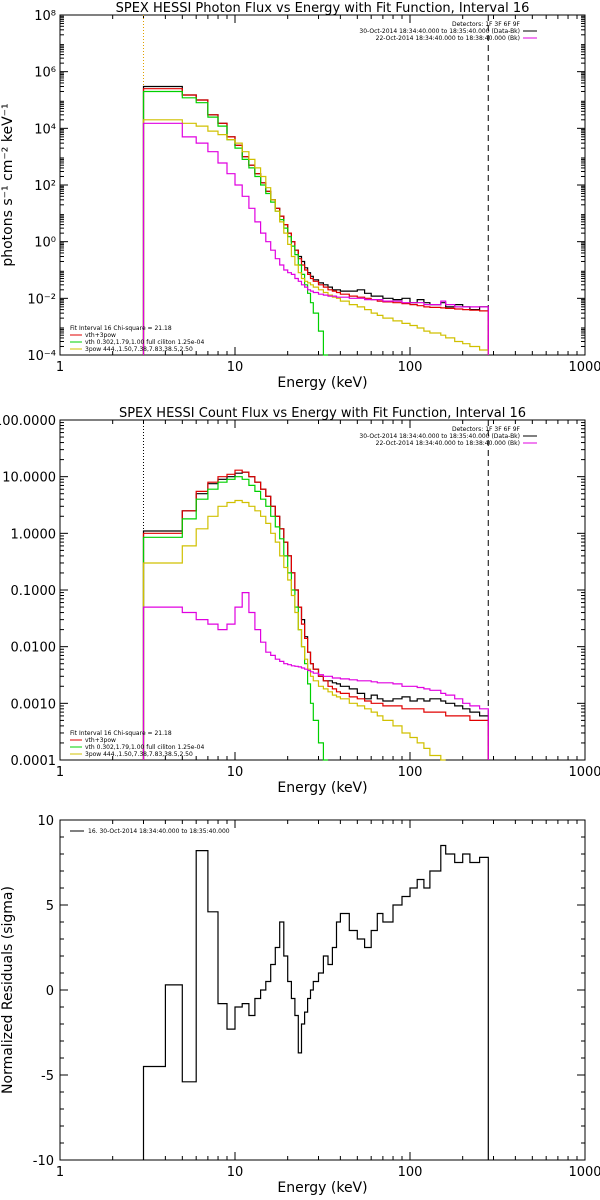 The height and width of the screenshot is (1200, 600). What do you see at coordinates (34, 761) in the screenshot?
I see `panel2-y-tick-label: 0.0001` at bounding box center [34, 761].